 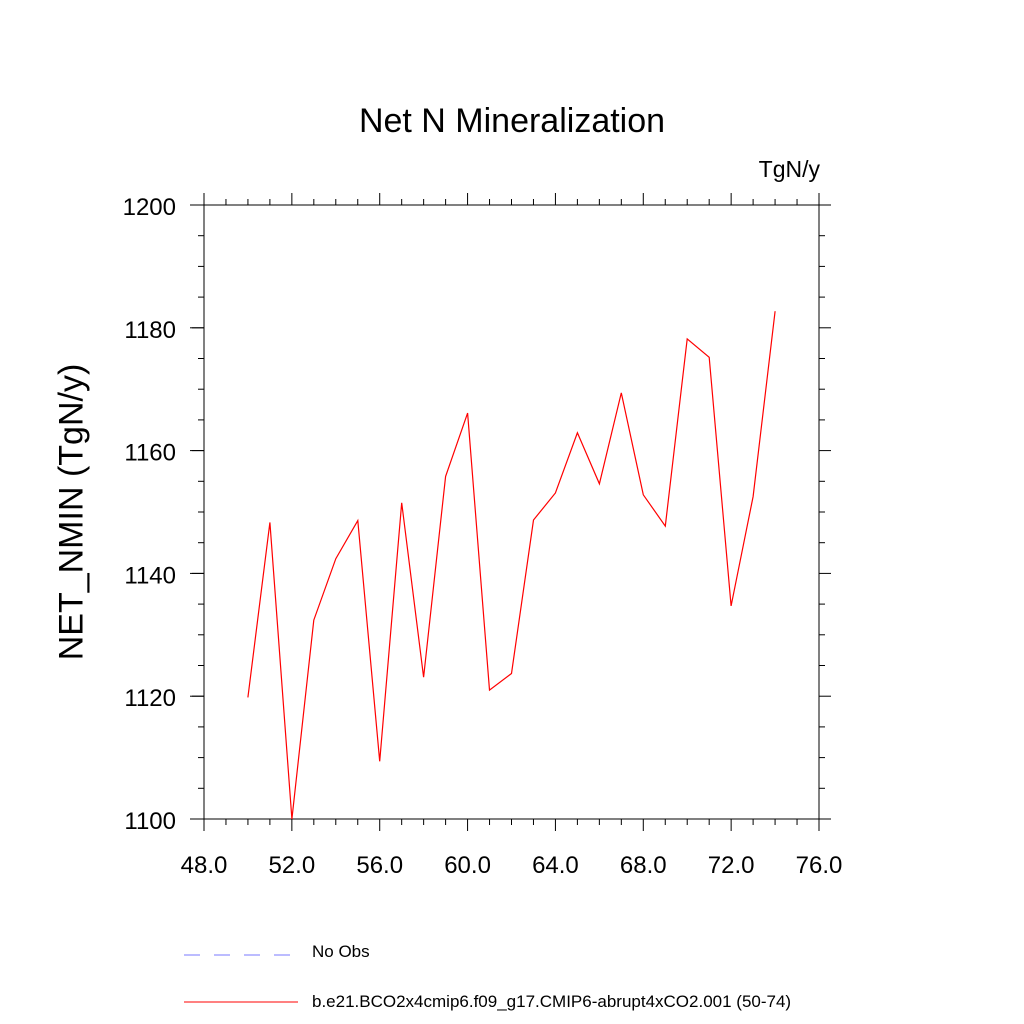 I want to click on y-tick-label: 1200, so click(x=149, y=207).